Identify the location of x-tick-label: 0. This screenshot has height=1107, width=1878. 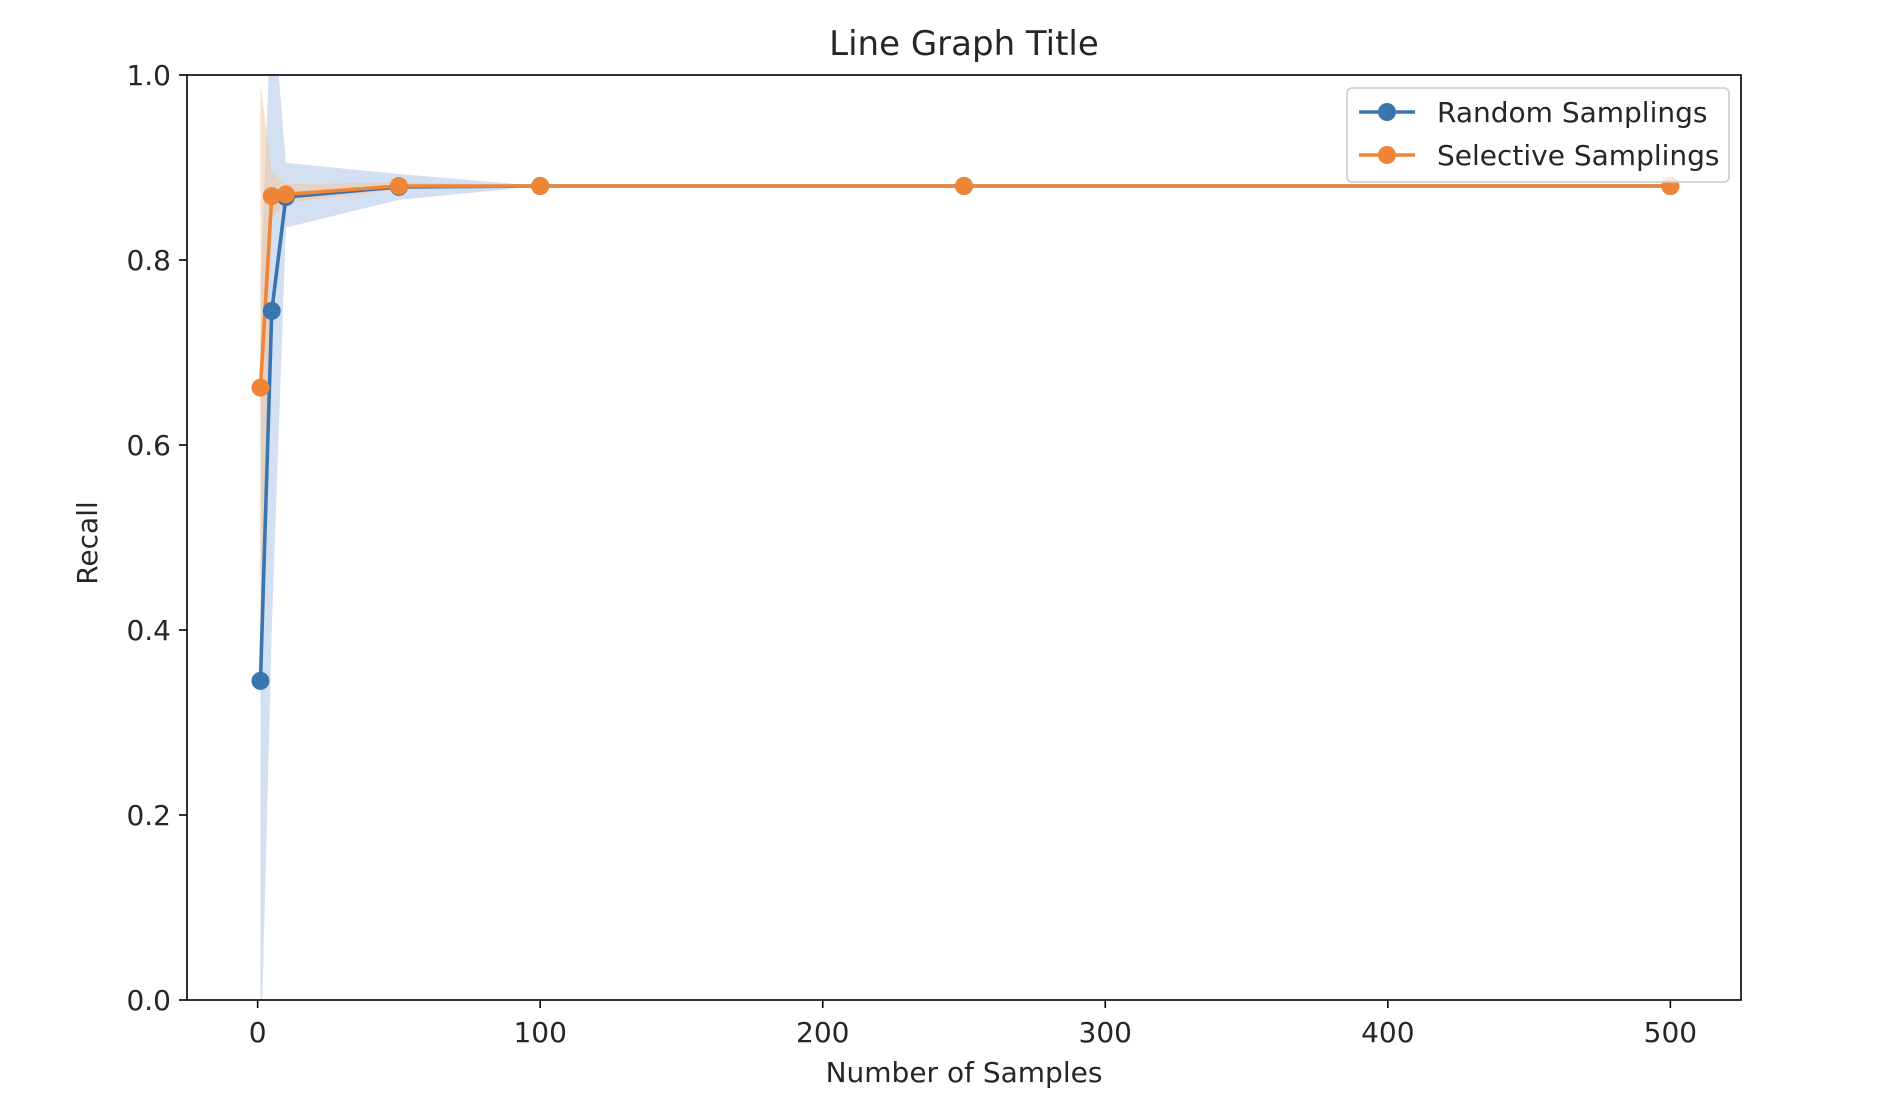
(258, 1032).